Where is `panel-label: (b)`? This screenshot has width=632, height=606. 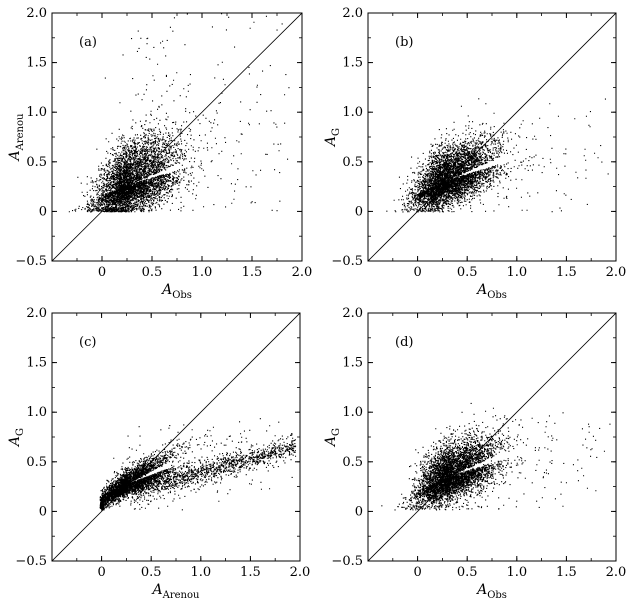 panel-label: (b) is located at coordinates (404, 42).